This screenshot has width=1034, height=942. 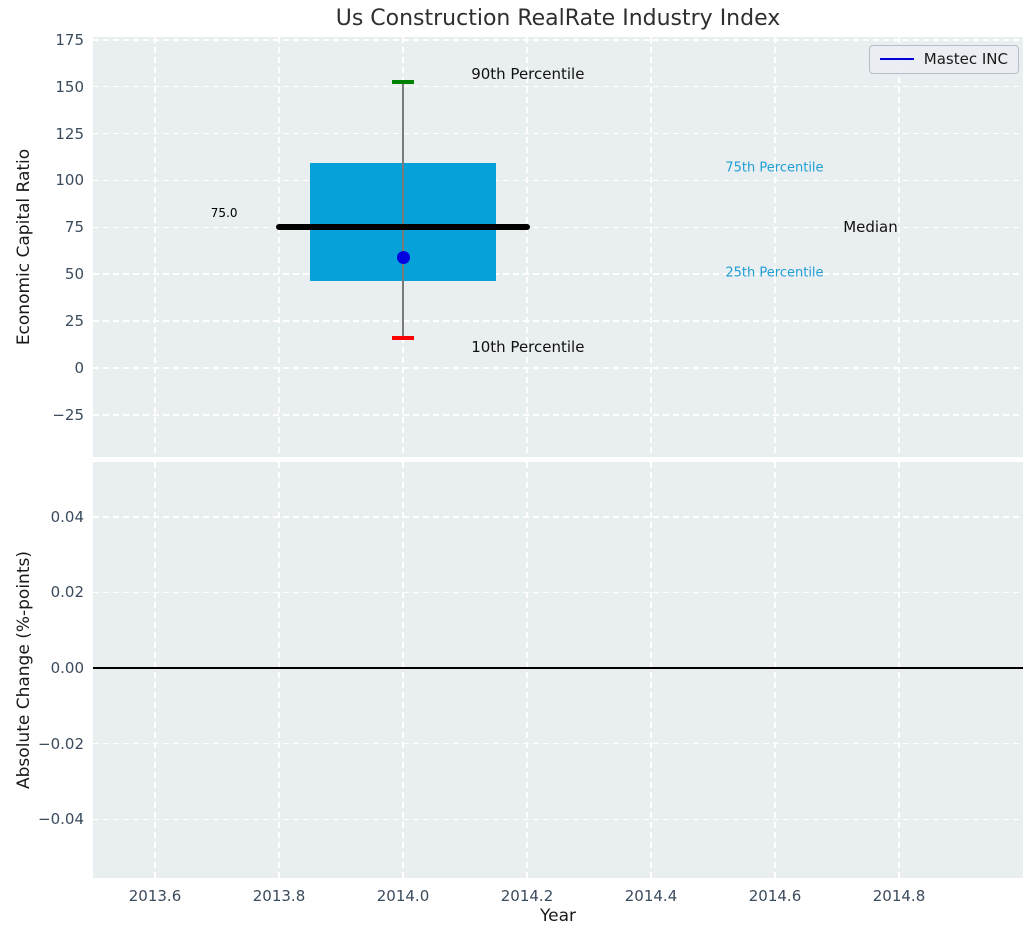 What do you see at coordinates (67, 516) in the screenshot?
I see `y-tick-label: 0.04` at bounding box center [67, 516].